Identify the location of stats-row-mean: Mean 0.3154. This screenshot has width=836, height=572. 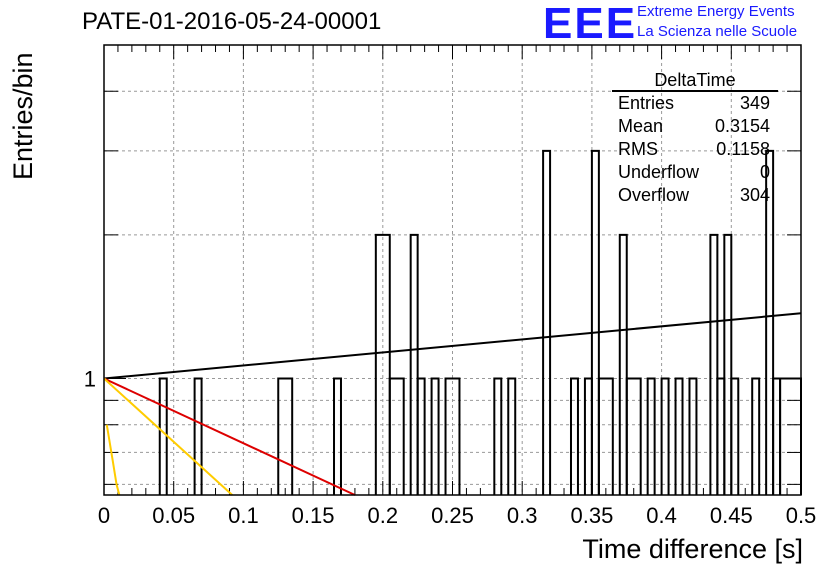
(695, 126).